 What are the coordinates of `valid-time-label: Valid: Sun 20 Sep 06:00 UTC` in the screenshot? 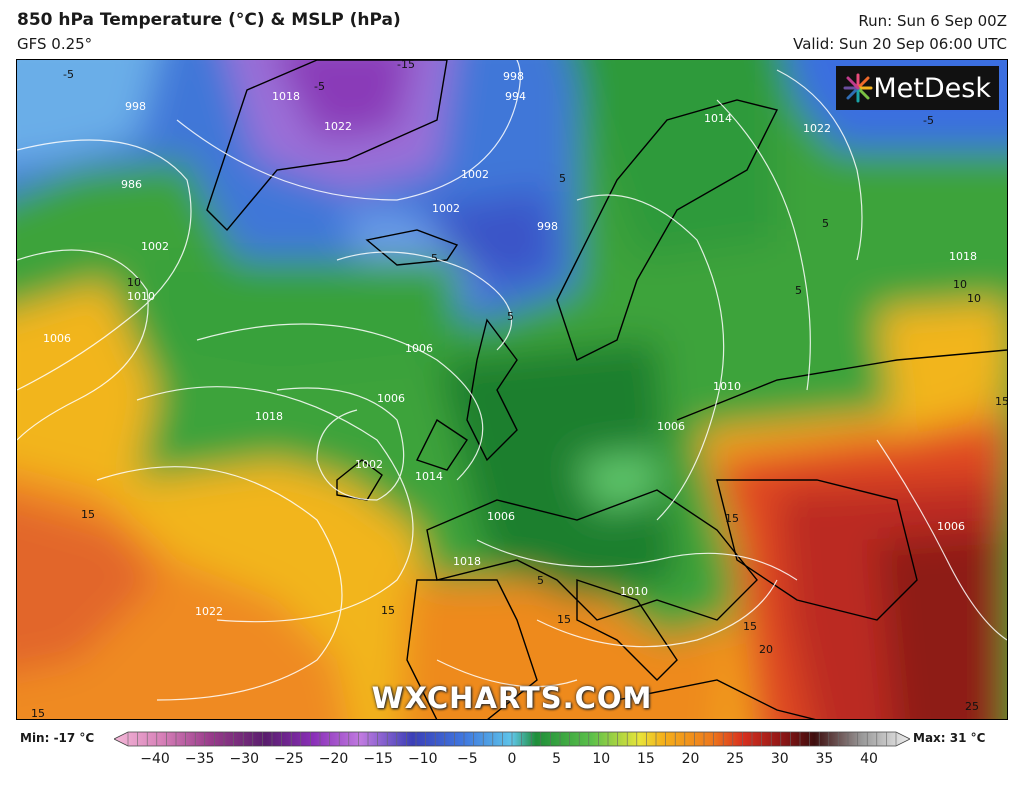 It's located at (900, 44).